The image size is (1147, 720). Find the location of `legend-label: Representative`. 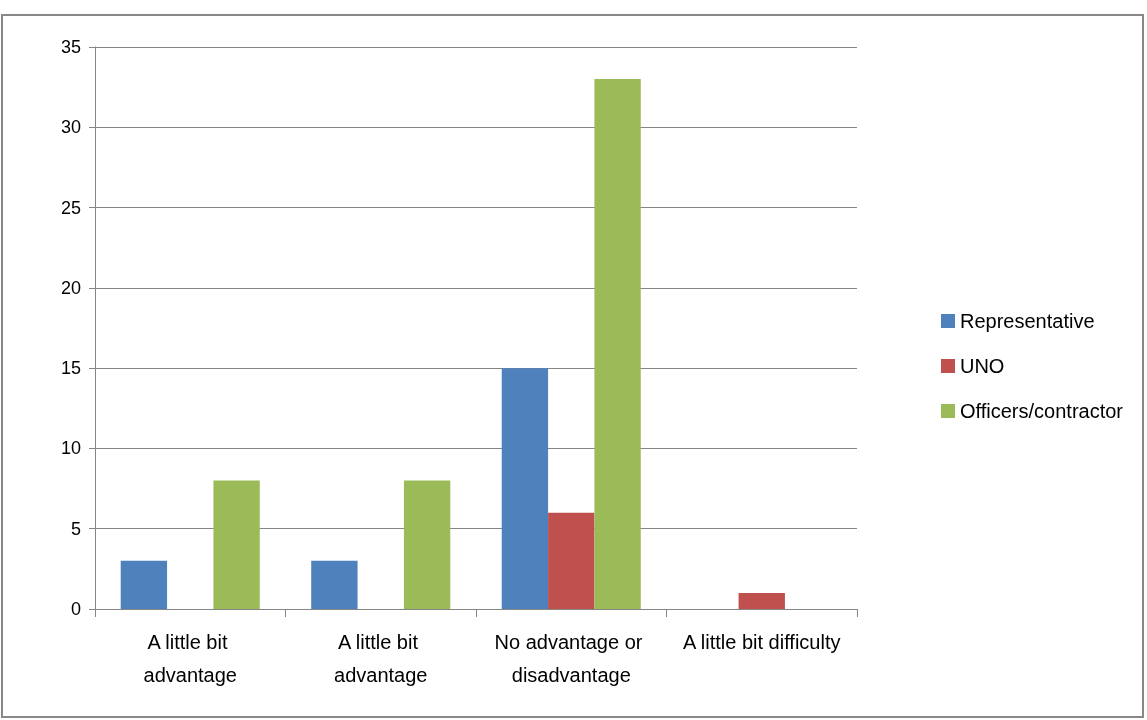

legend-label: Representative is located at coordinates (1027, 321).